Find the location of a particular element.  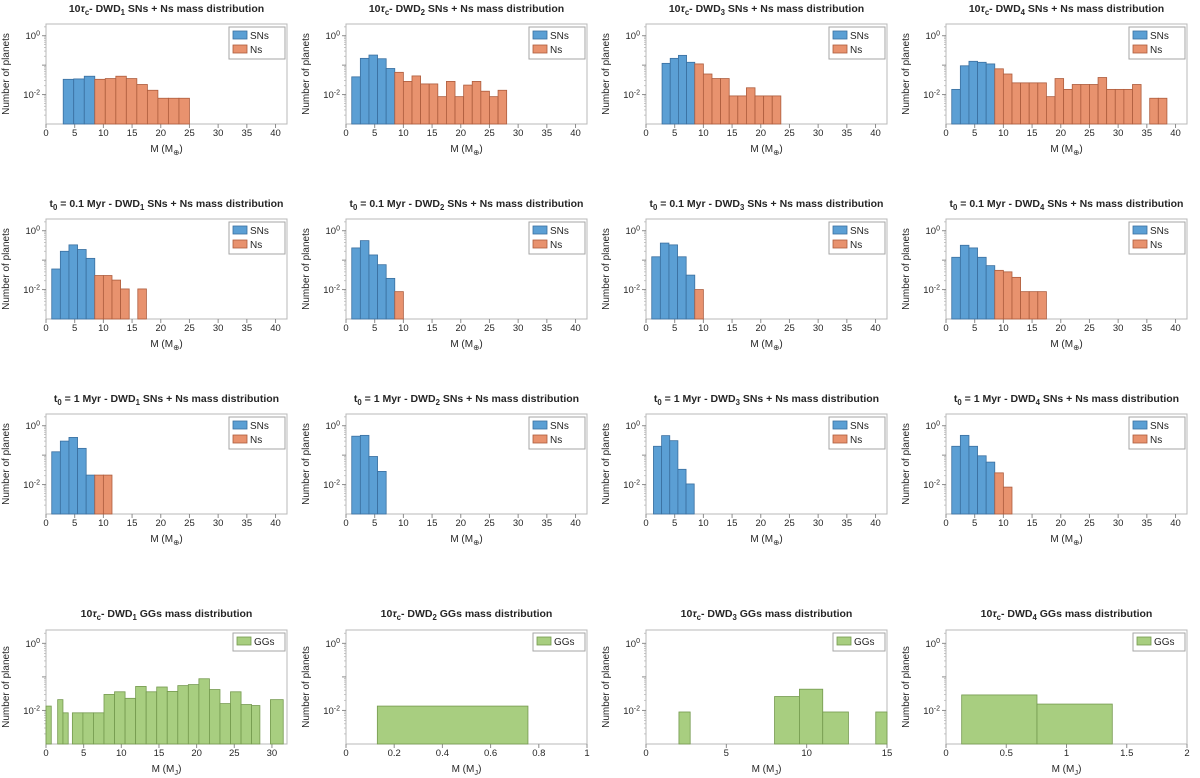

x-tick-label: 0.8 is located at coordinates (538, 753).